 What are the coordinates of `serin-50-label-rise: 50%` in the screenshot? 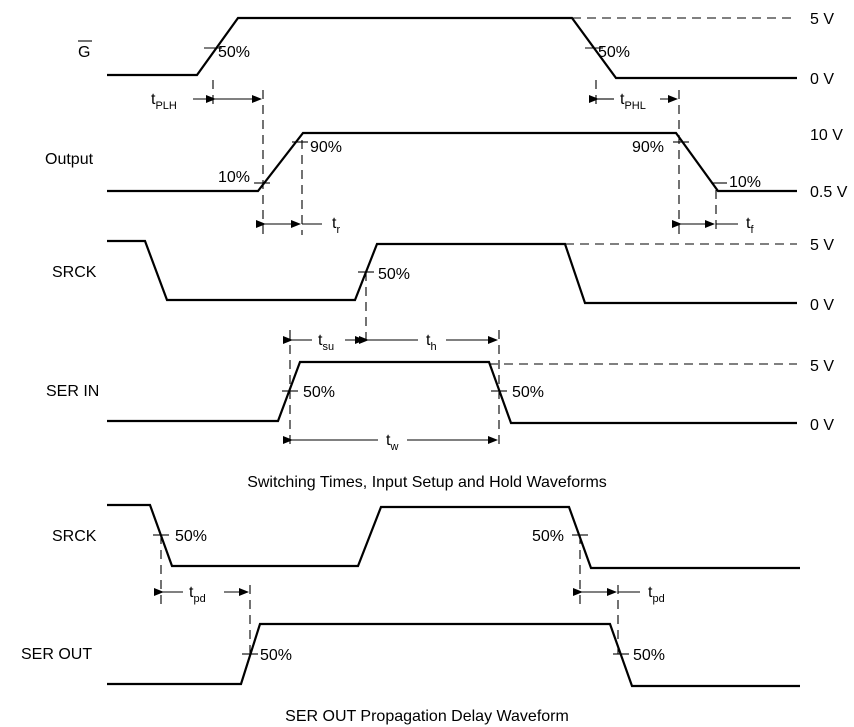 It's located at (319, 392).